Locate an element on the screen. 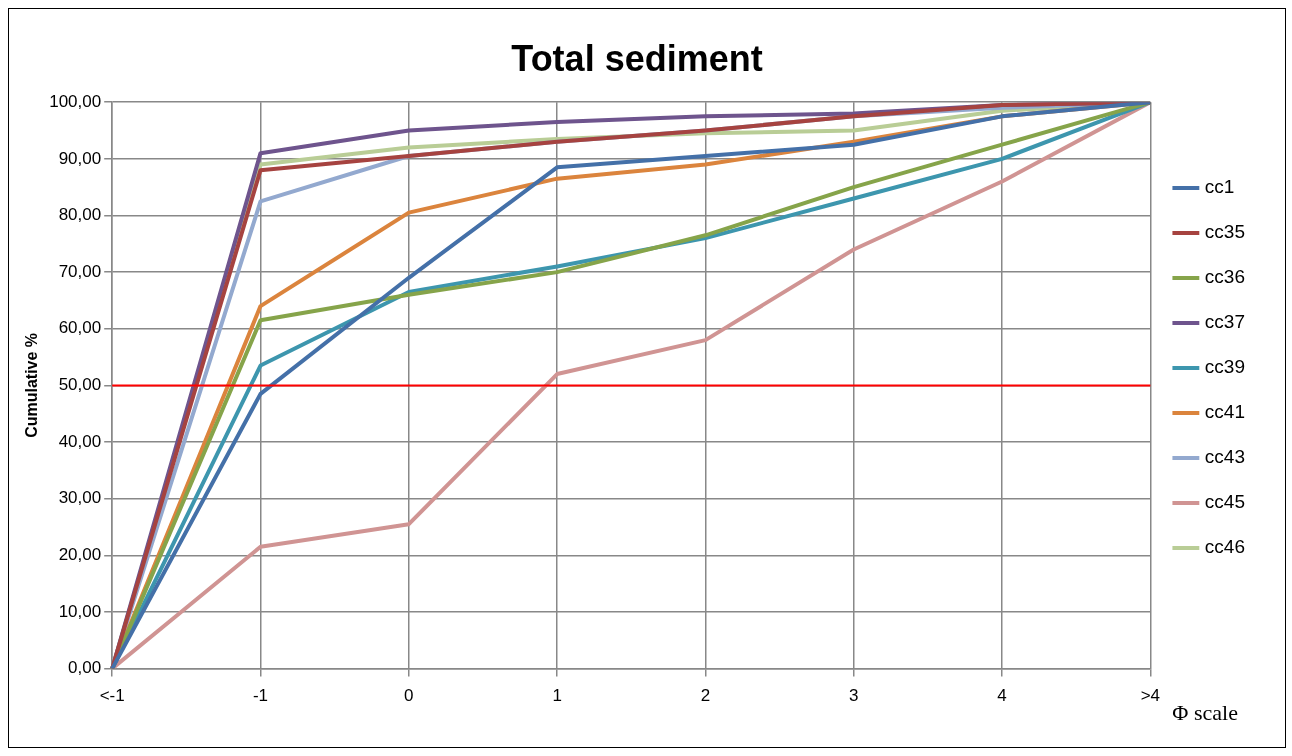 The image size is (1292, 756). x-tick-label: <-1 is located at coordinates (112, 696).